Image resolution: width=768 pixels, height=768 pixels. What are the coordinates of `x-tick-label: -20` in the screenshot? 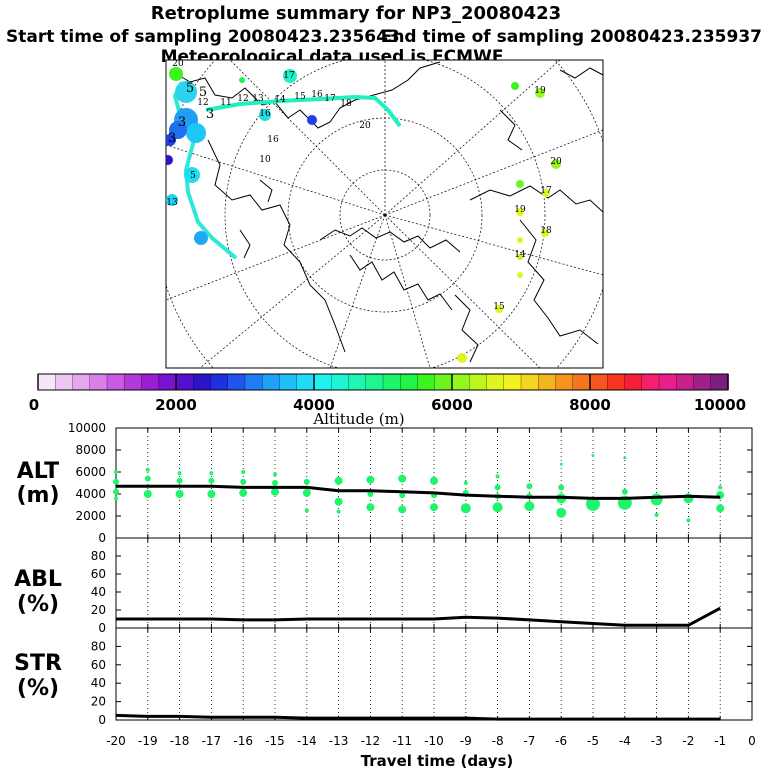 It's located at (116, 741).